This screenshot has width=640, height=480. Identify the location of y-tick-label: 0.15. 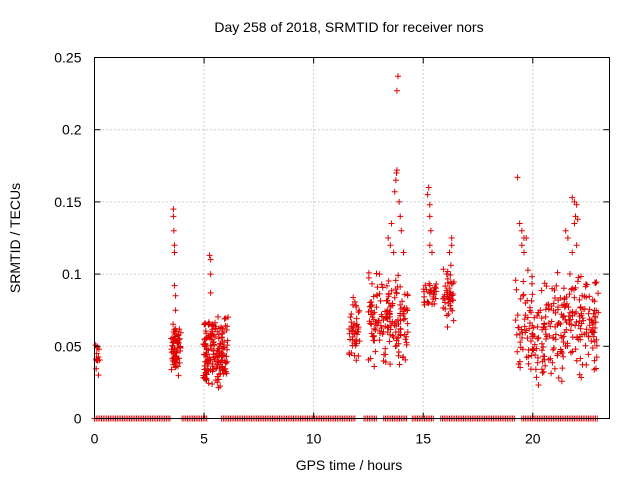
(67, 202).